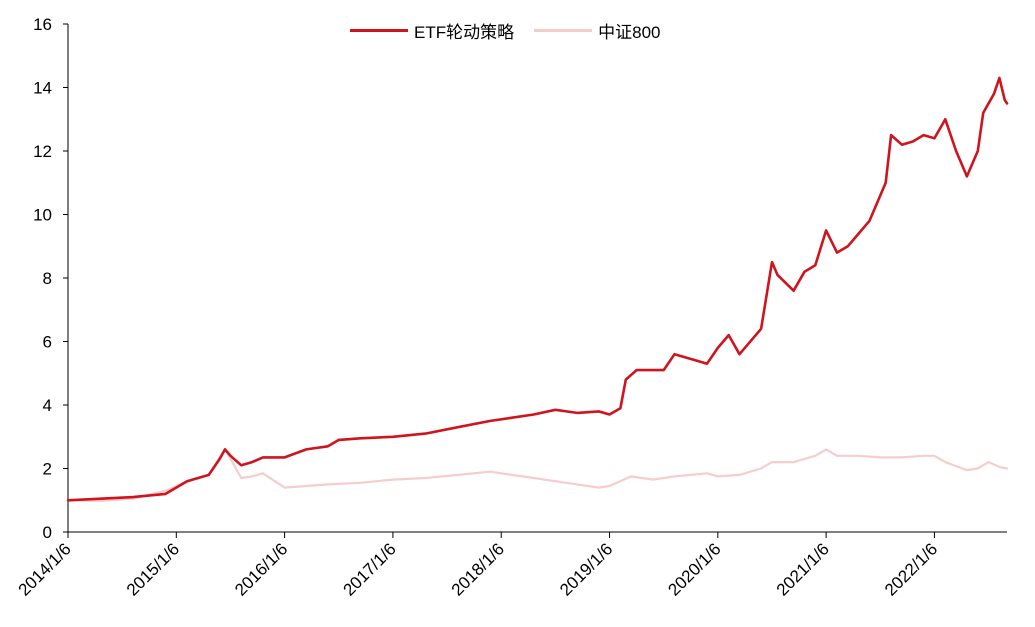 The height and width of the screenshot is (627, 1035). I want to click on legend: ETF轮动策略 中证800, so click(515, 30).